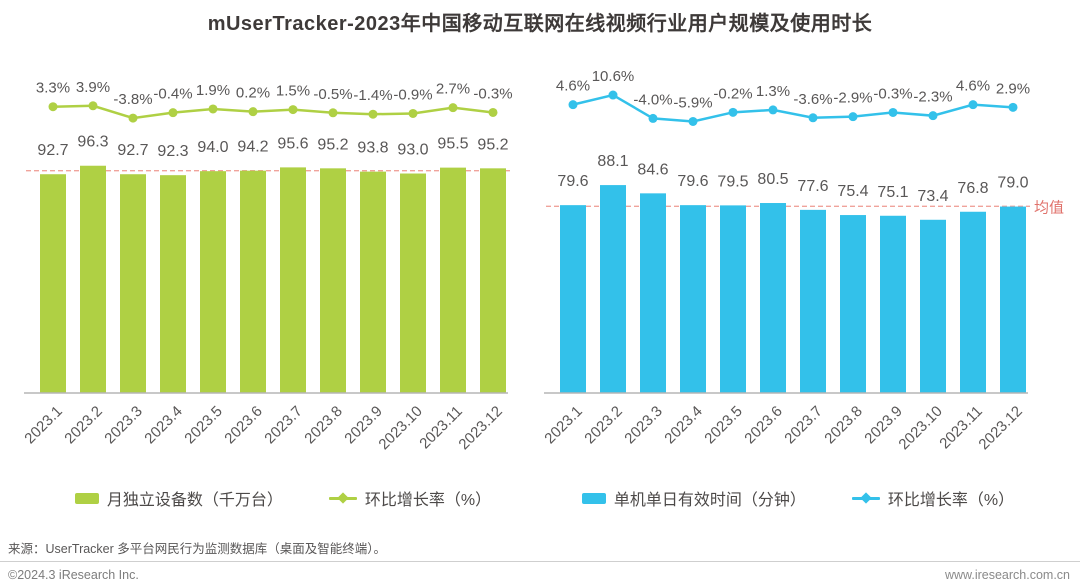 Image resolution: width=1080 pixels, height=584 pixels. Describe the element at coordinates (172, 94) in the screenshot. I see `growth-rate-label: -0.4%` at that location.